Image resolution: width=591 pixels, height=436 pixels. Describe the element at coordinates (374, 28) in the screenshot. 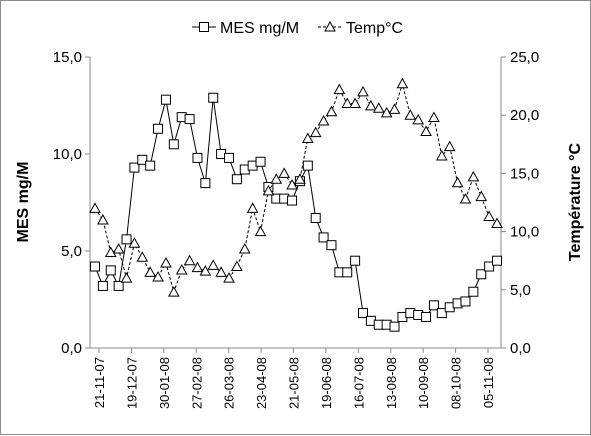

I see `legend-temp-label: Temp°C` at that location.